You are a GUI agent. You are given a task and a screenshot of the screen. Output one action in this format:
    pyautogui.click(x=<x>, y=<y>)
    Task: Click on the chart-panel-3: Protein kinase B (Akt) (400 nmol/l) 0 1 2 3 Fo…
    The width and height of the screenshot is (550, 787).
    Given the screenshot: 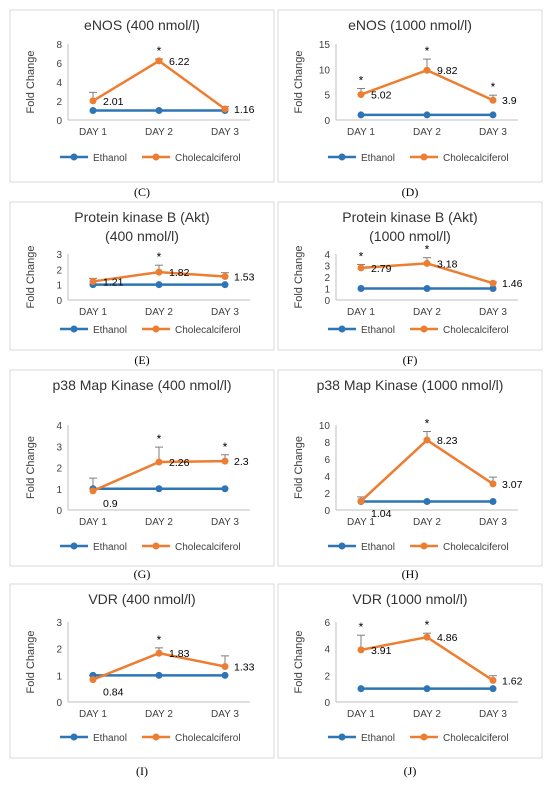 What is the action you would take?
    pyautogui.click(x=142, y=276)
    